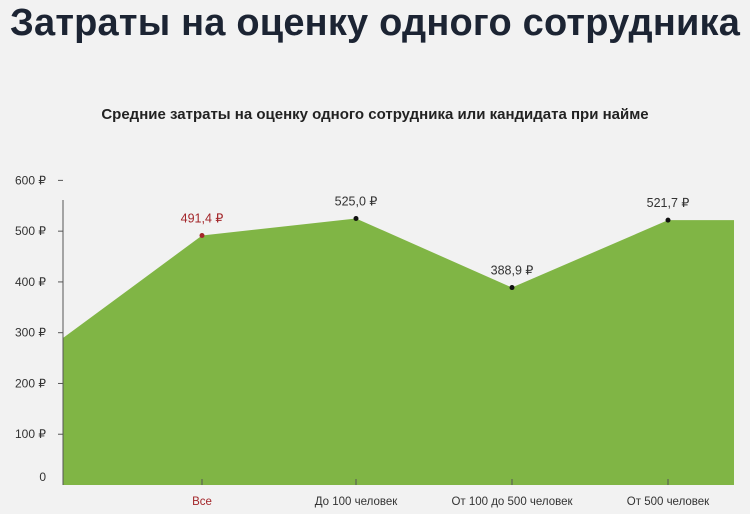  I want to click on data-label: 388,9 ₽, so click(512, 271).